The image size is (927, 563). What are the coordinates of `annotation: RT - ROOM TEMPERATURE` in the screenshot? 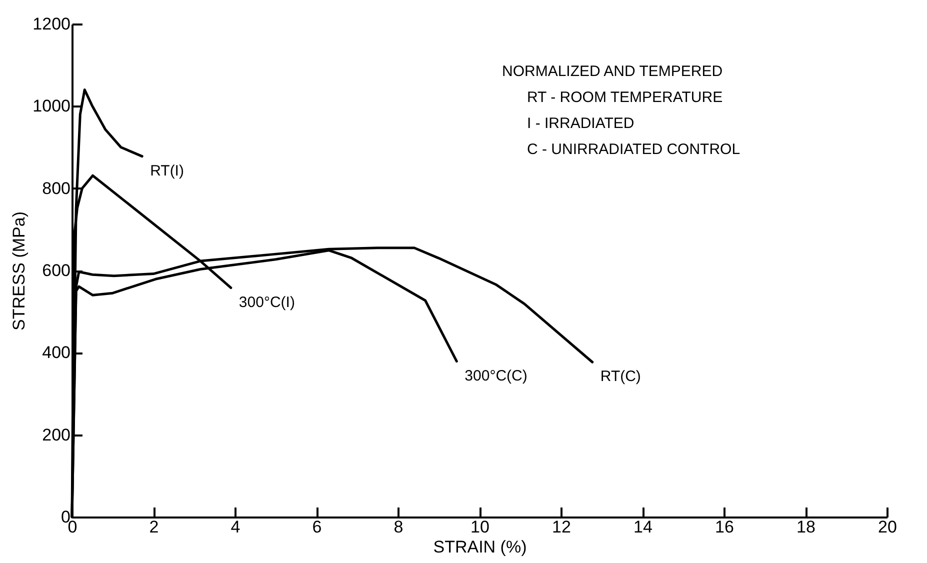 It's located at (625, 97).